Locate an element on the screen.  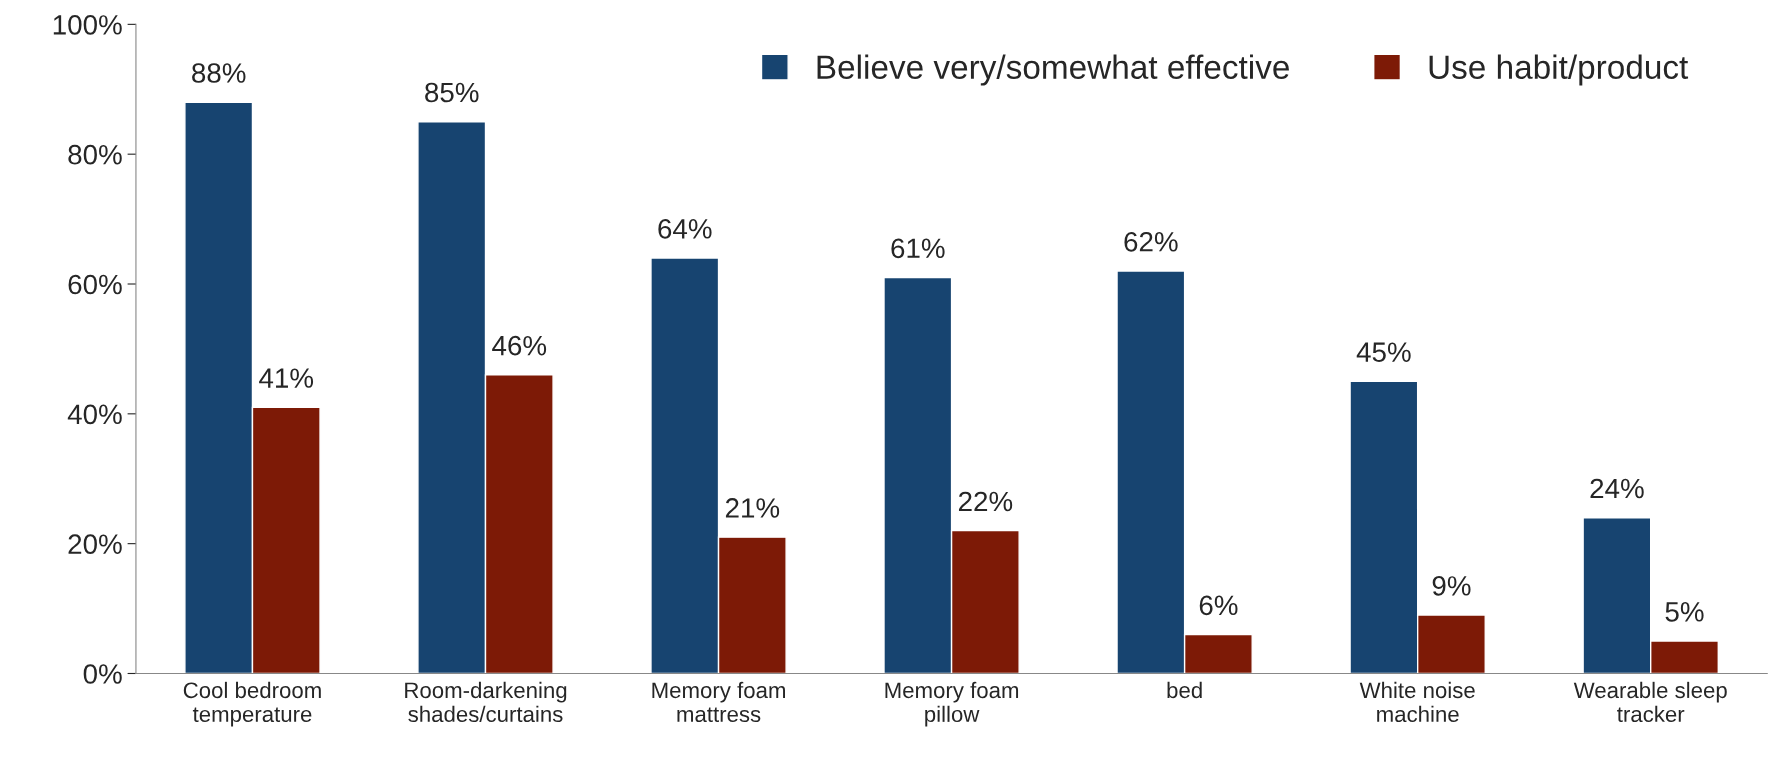
x-tick-label: Memory foam mattress is located at coordinates (718, 702).